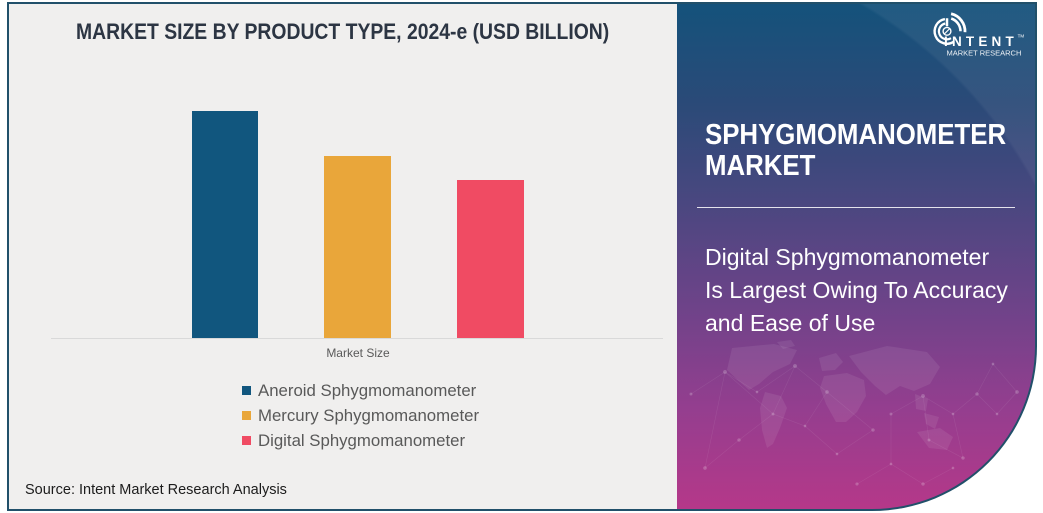 Image resolution: width=1043 pixels, height=513 pixels. Describe the element at coordinates (984, 53) in the screenshot. I see `svg-text: MARKET RESEARCH` at that location.